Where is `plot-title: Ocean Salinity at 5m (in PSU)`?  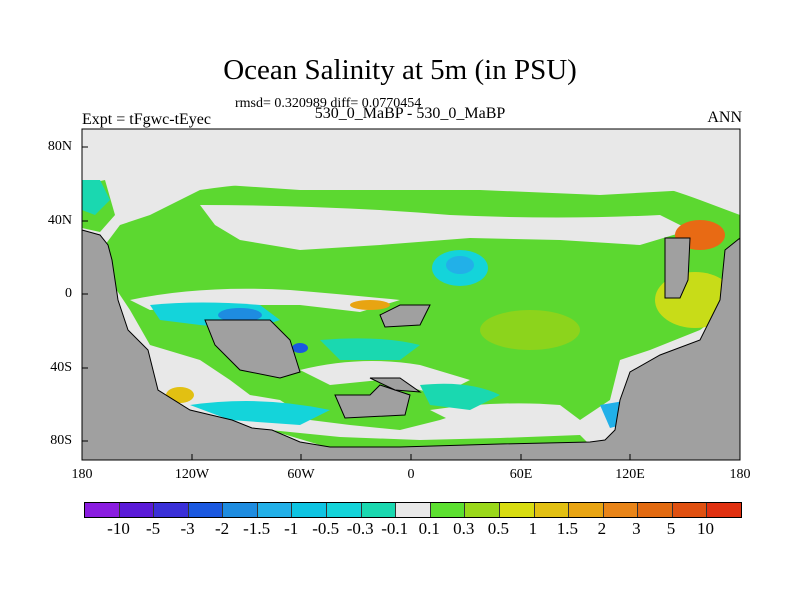
plot-title: Ocean Salinity at 5m (in PSU) is located at coordinates (400, 70).